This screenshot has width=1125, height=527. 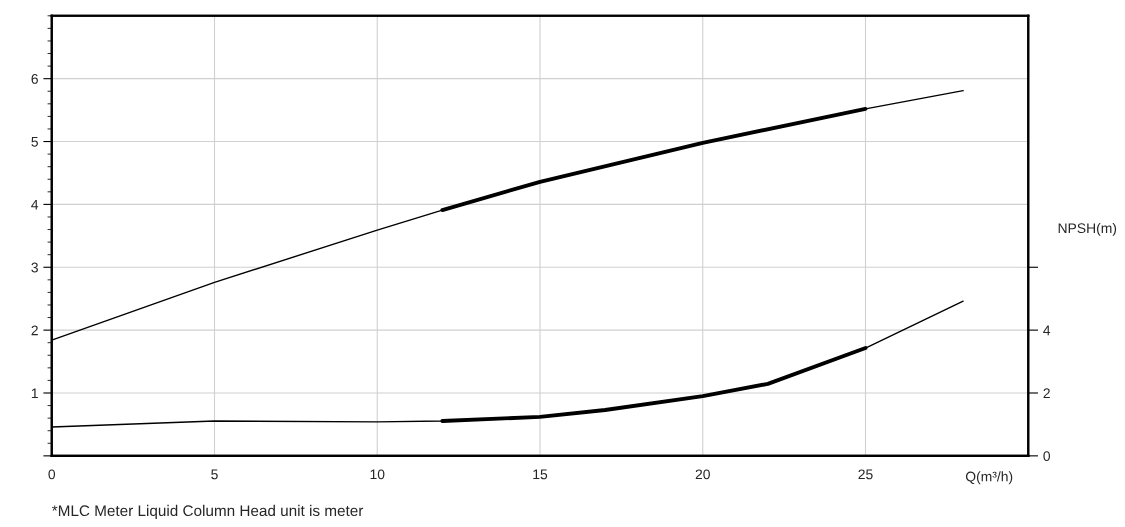 I want to click on x-axis-title: Q(m³/h), so click(x=989, y=478).